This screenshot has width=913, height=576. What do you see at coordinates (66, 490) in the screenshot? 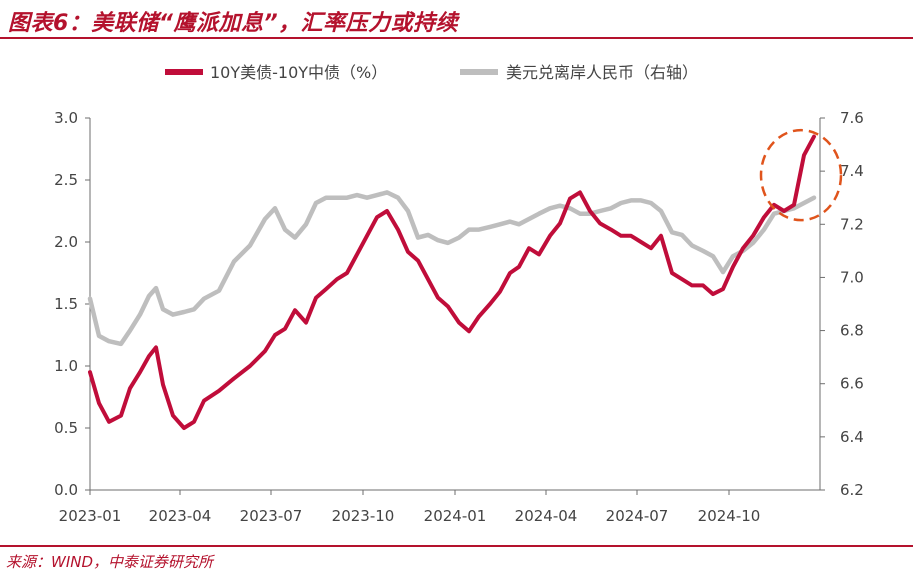
I see `y-left-tick-label: 0.0` at bounding box center [66, 490].